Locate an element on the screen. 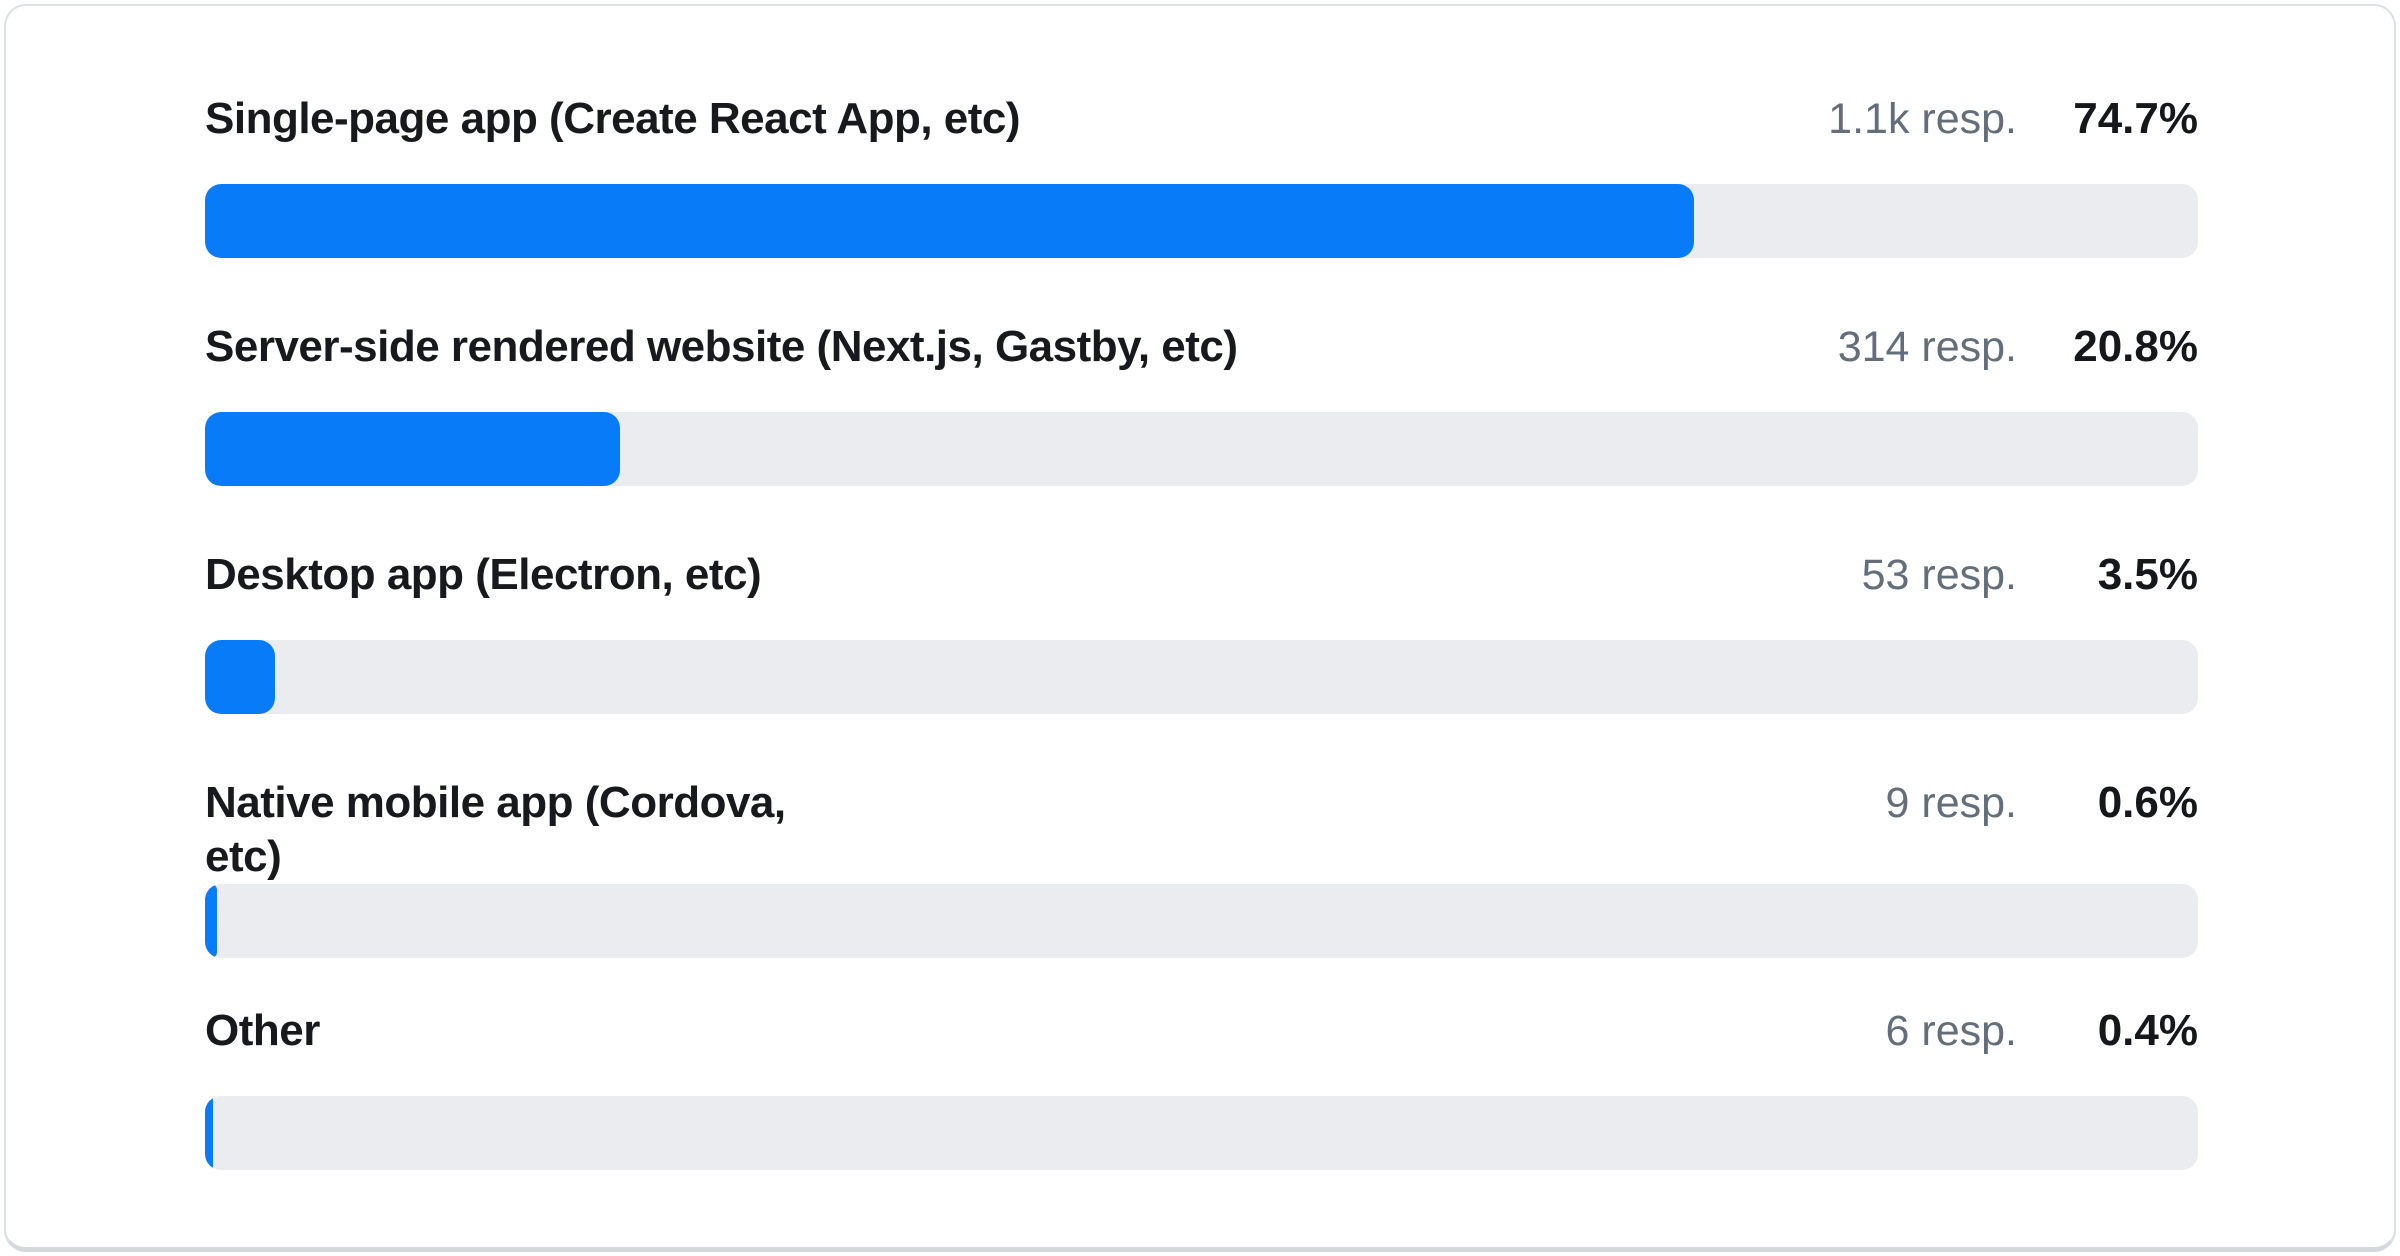  response-count: 6 resp. is located at coordinates (1951, 1031).